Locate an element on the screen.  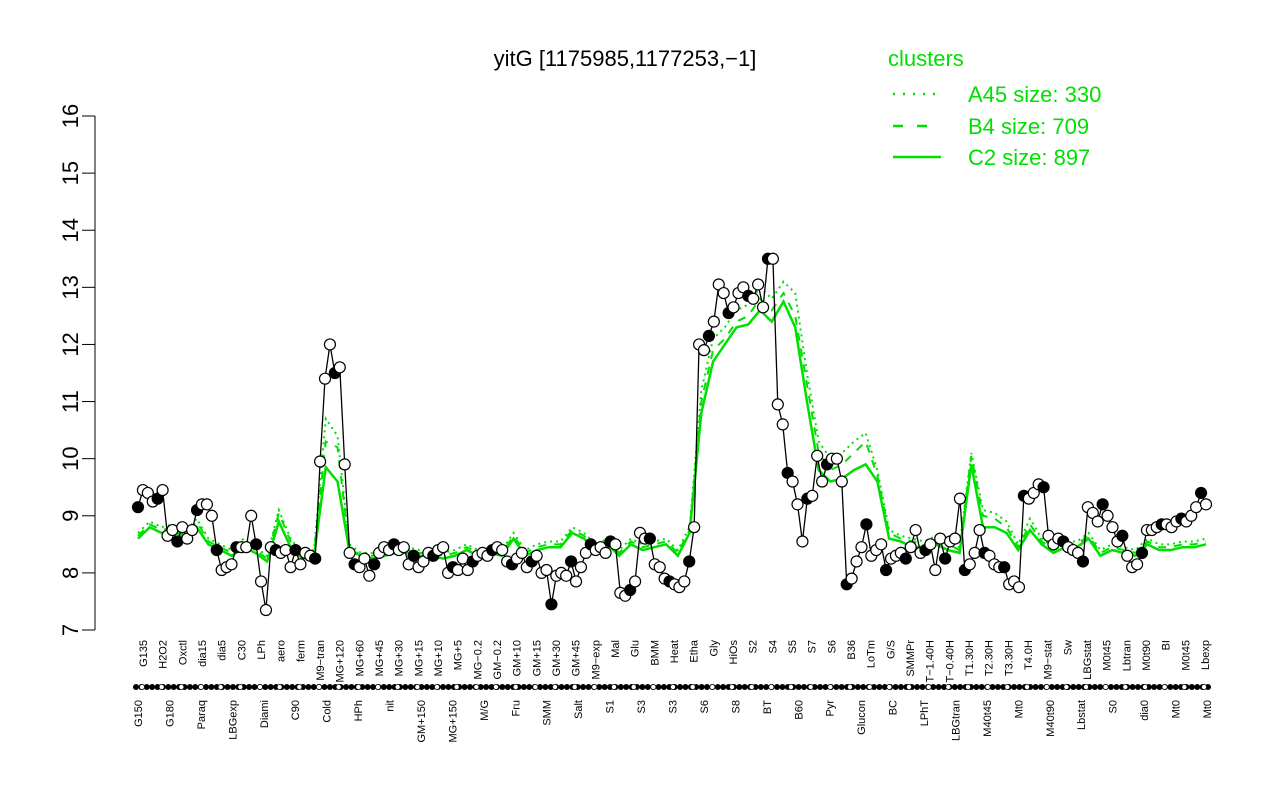
x-tick-label: MG−0.2 is located at coordinates (478, 659).